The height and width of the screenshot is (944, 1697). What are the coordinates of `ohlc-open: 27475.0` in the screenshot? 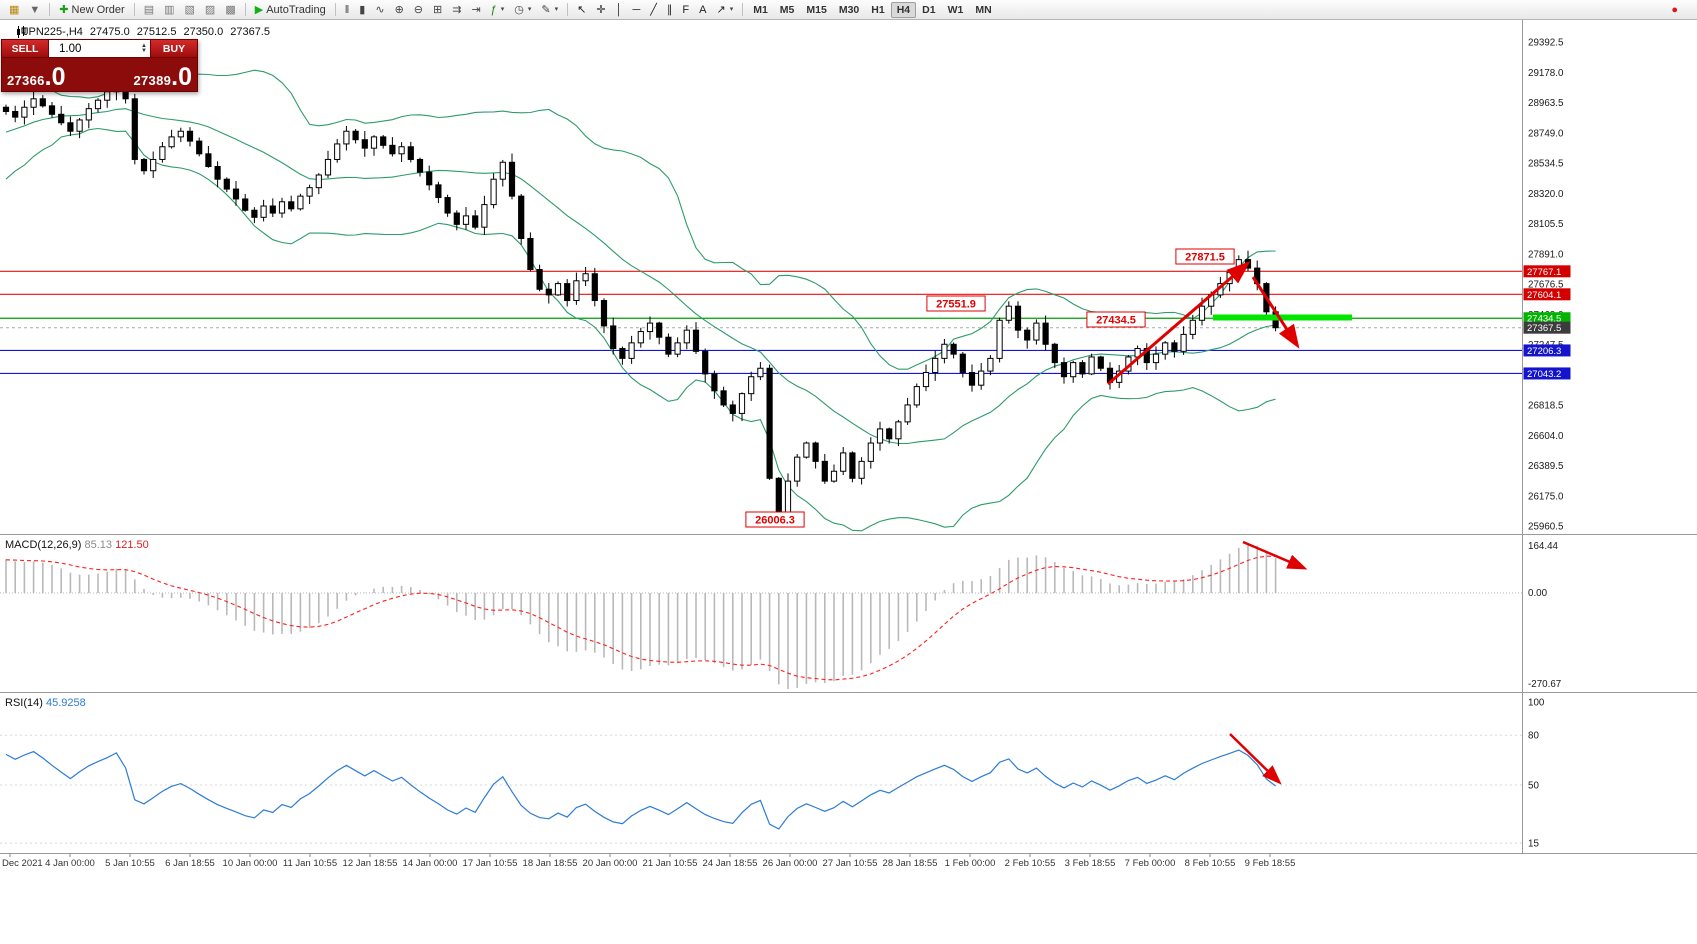 It's located at (109, 32).